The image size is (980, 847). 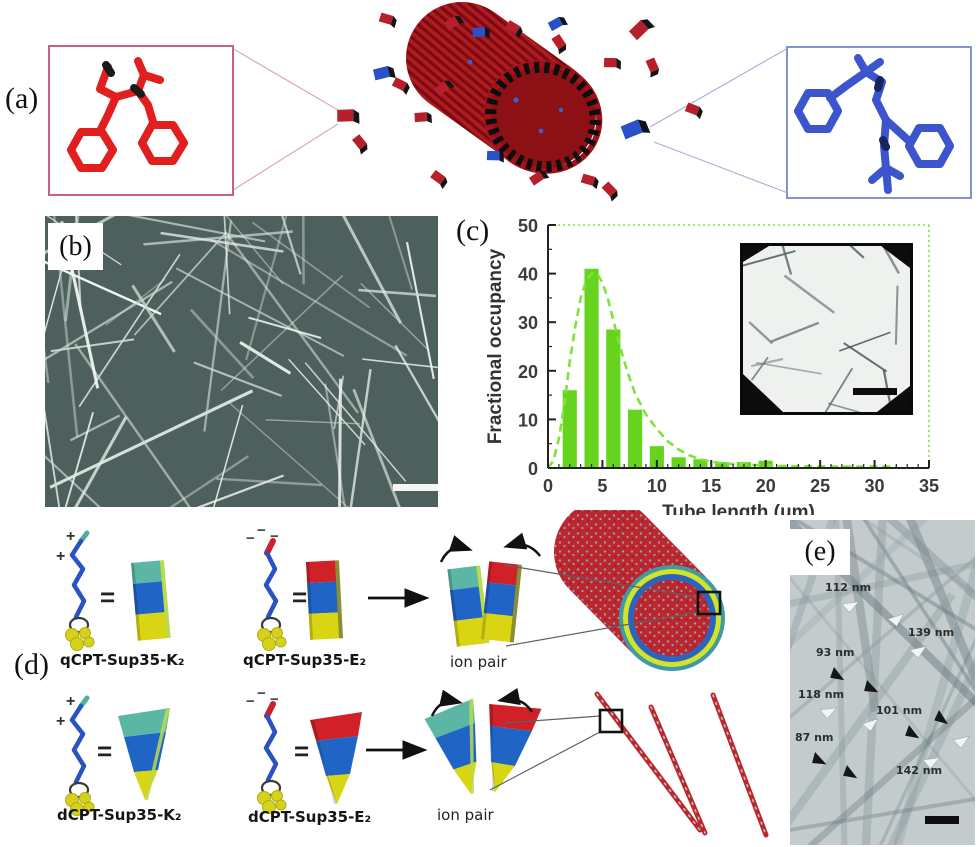 What do you see at coordinates (504, 88) in the screenshot?
I see `nanotube-3d` at bounding box center [504, 88].